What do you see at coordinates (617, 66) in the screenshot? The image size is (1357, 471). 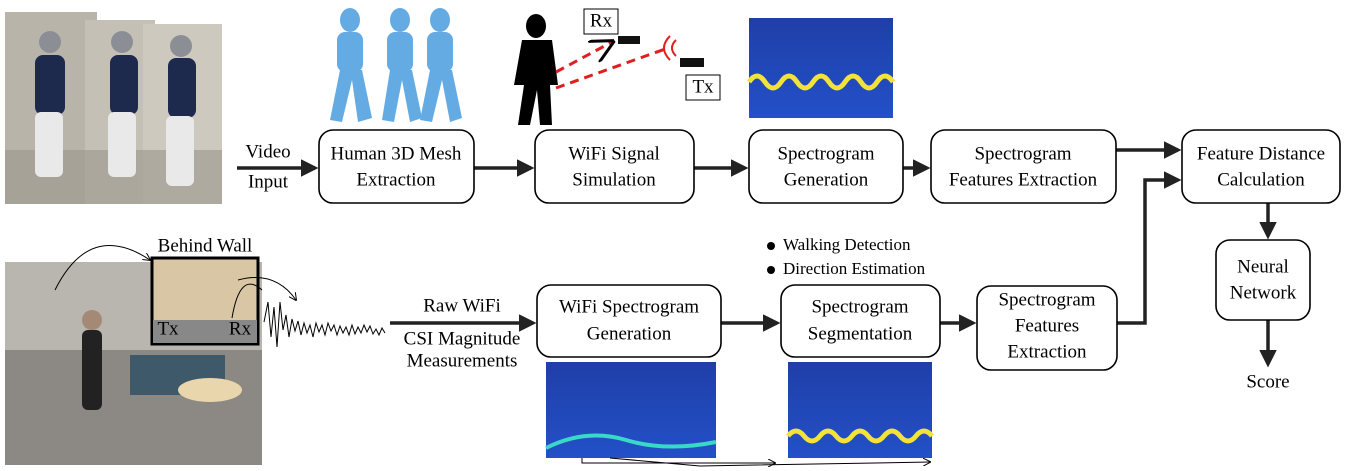 I see `wifi-simulation-illustration: Rx Tx` at bounding box center [617, 66].